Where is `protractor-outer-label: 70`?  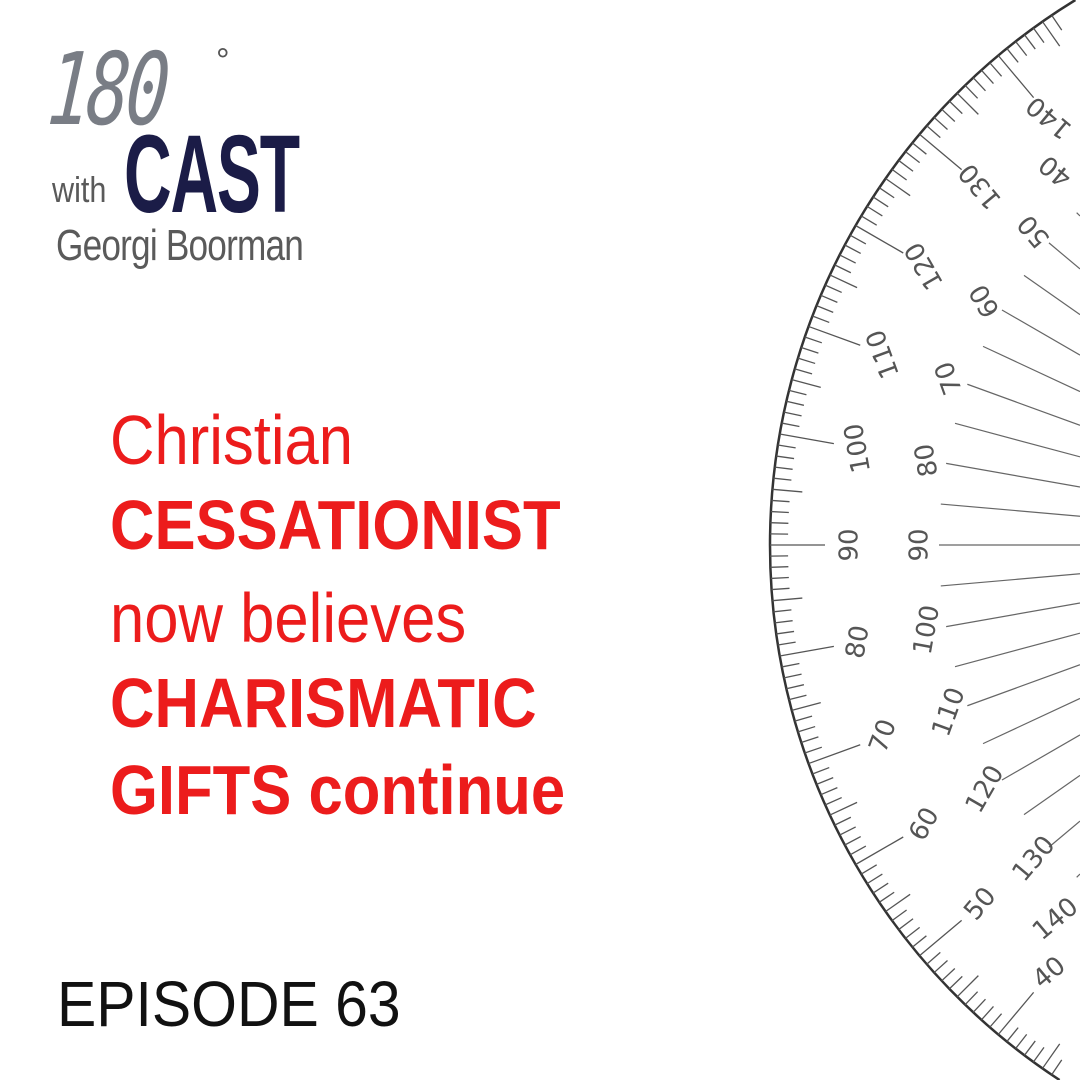
protractor-outer-label: 70 is located at coordinates (883, 735).